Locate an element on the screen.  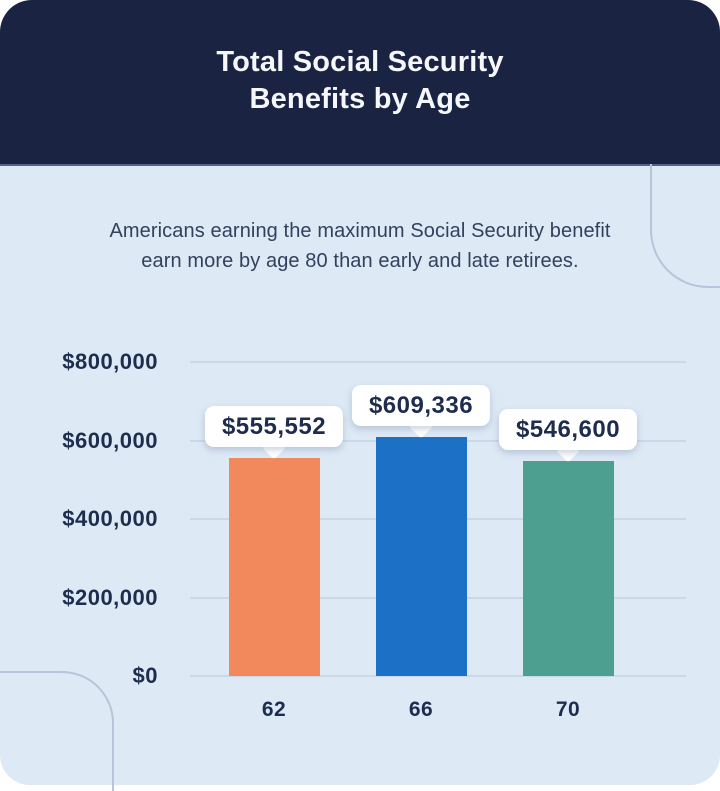
value-callout: $546,600 is located at coordinates (568, 429).